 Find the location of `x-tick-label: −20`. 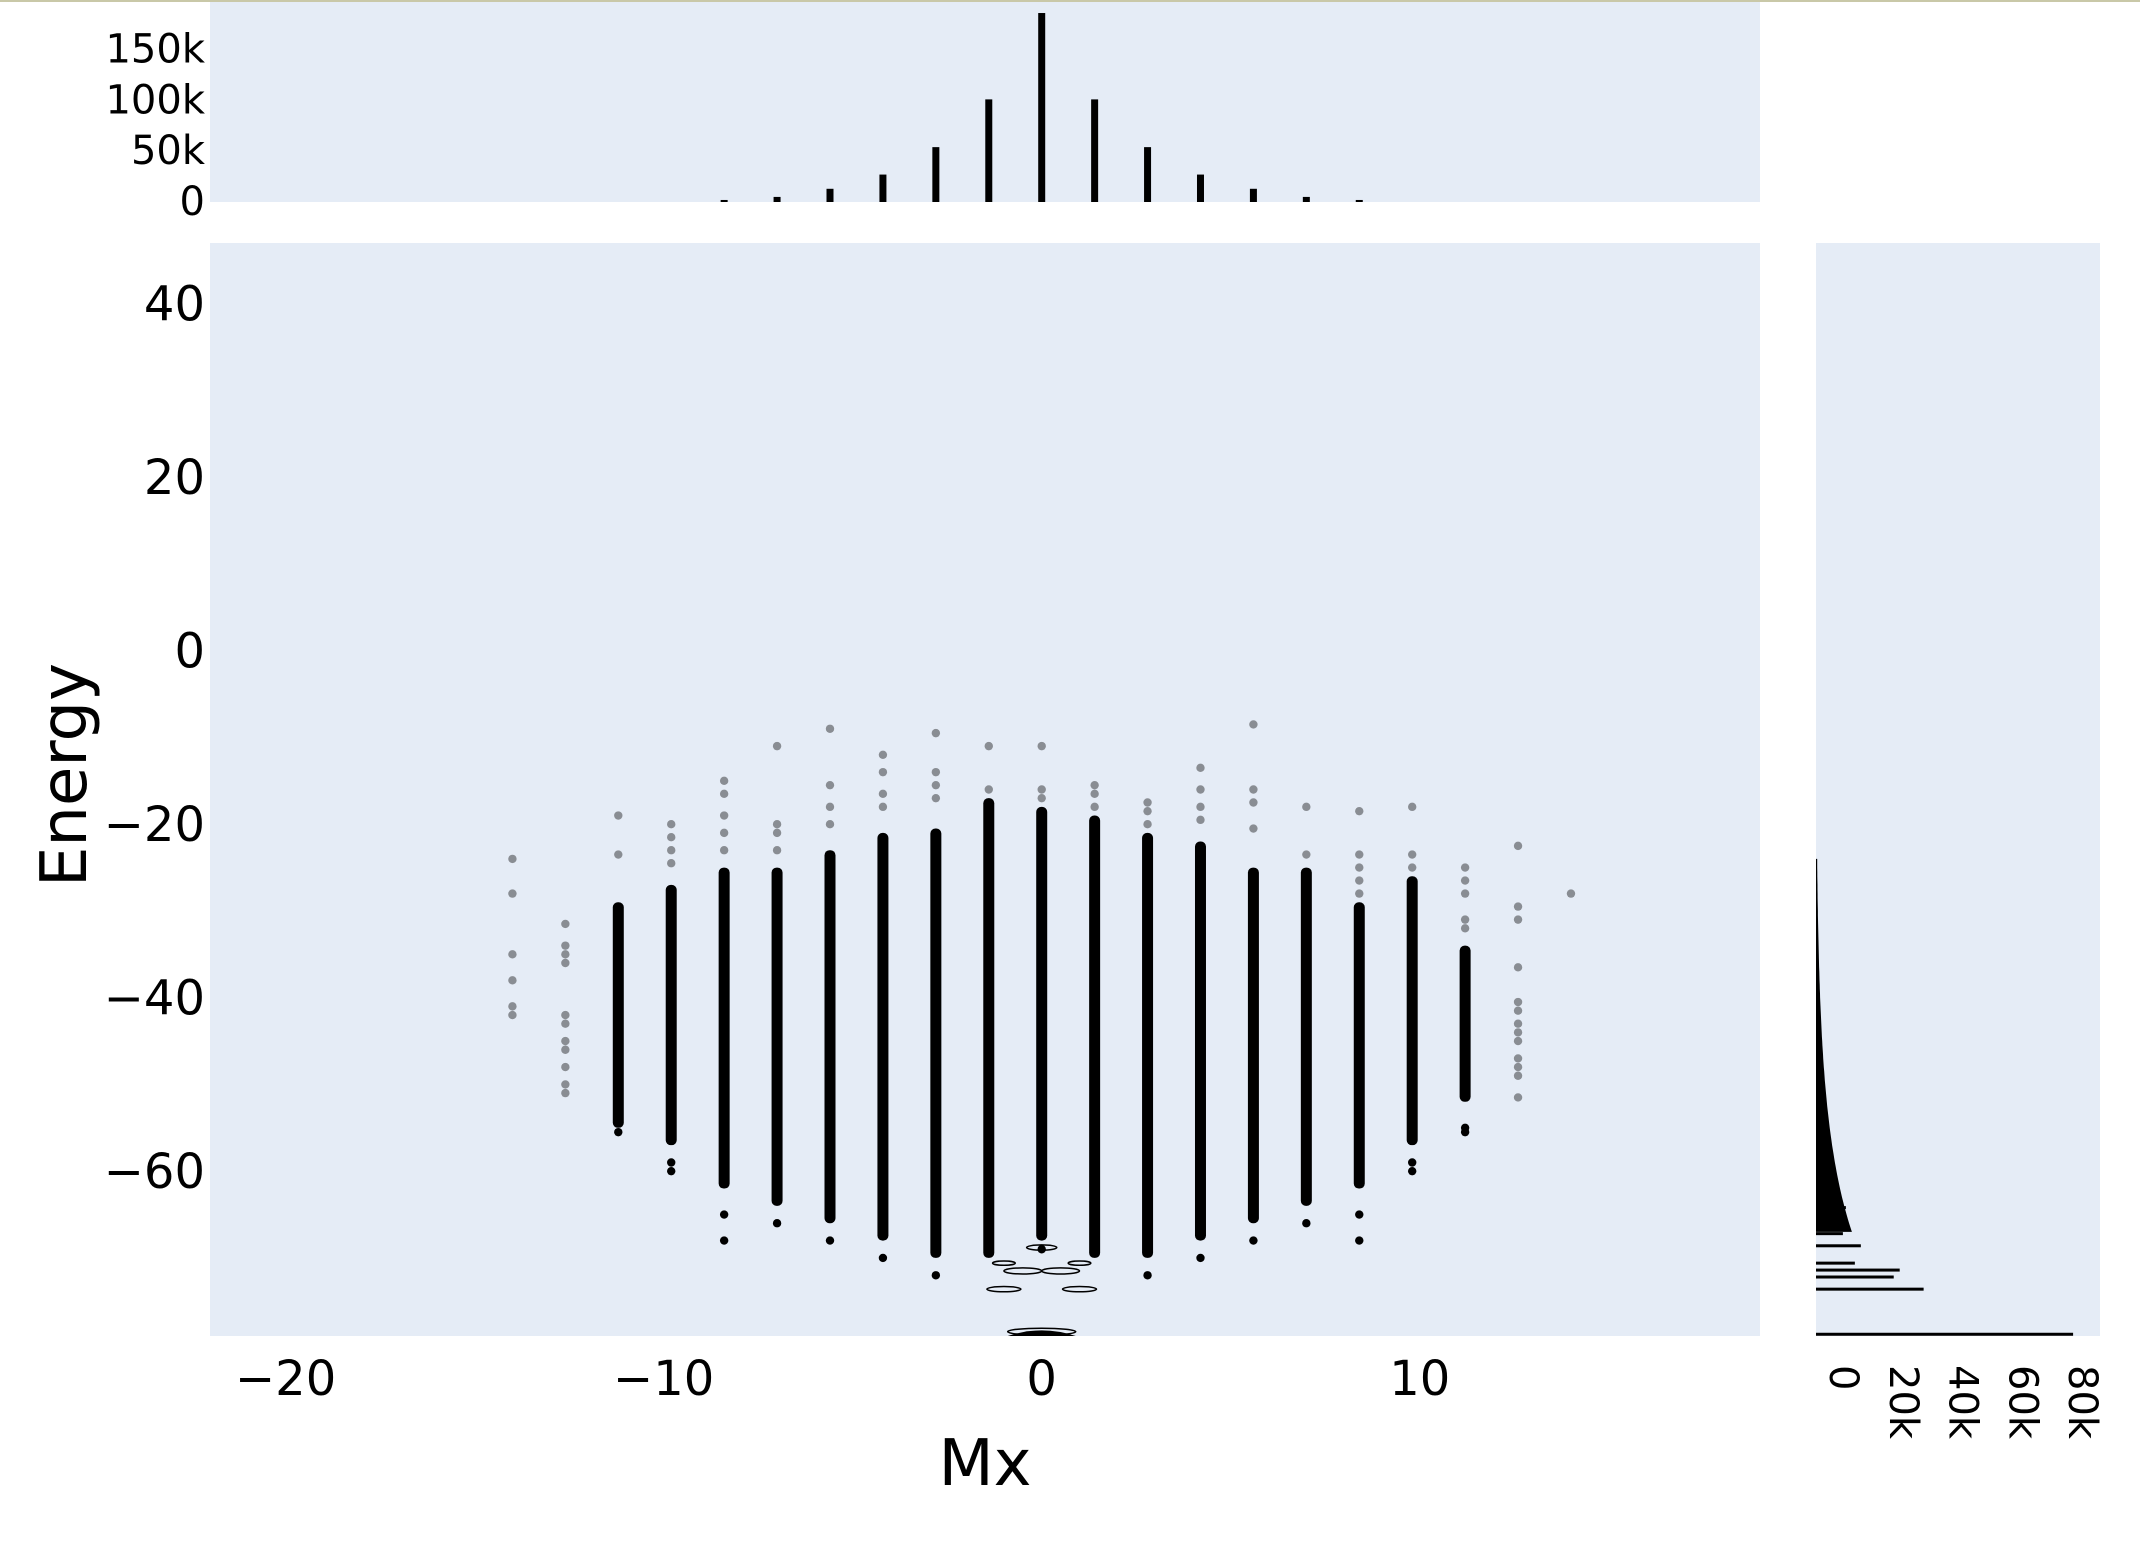

x-tick-label: −20 is located at coordinates (285, 1379).